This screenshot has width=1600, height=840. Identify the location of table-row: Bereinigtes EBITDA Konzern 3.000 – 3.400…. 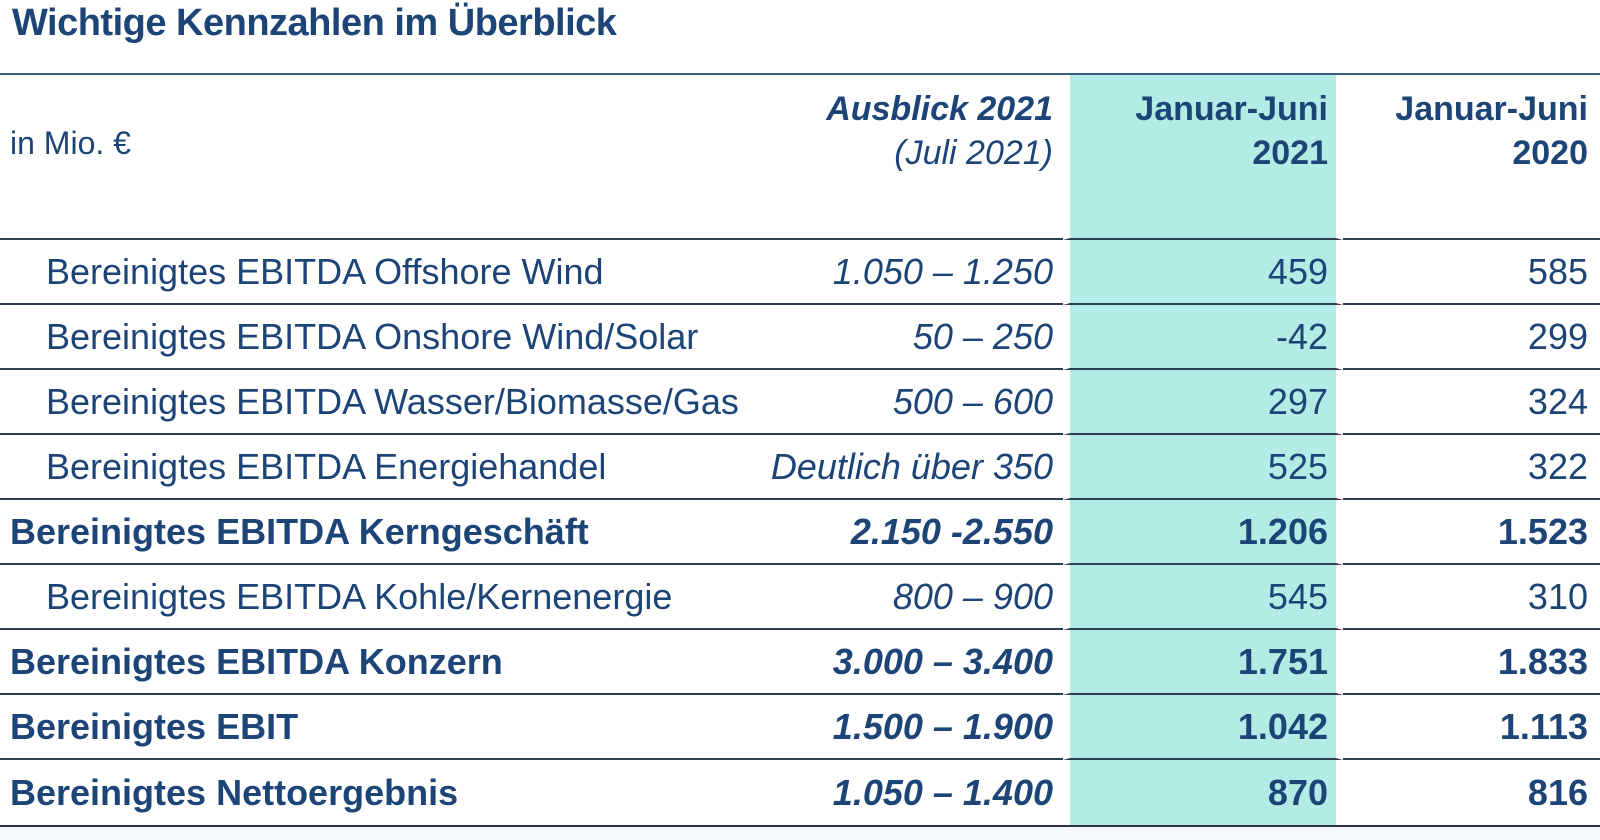
(800, 662).